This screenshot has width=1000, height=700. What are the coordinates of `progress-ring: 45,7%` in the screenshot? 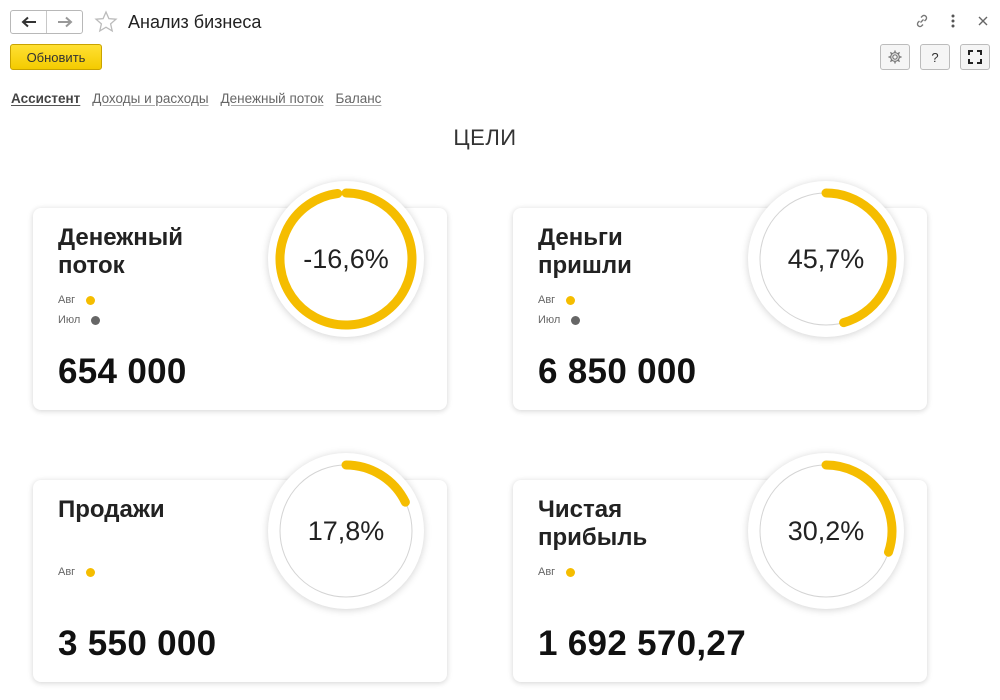 It's located at (826, 259).